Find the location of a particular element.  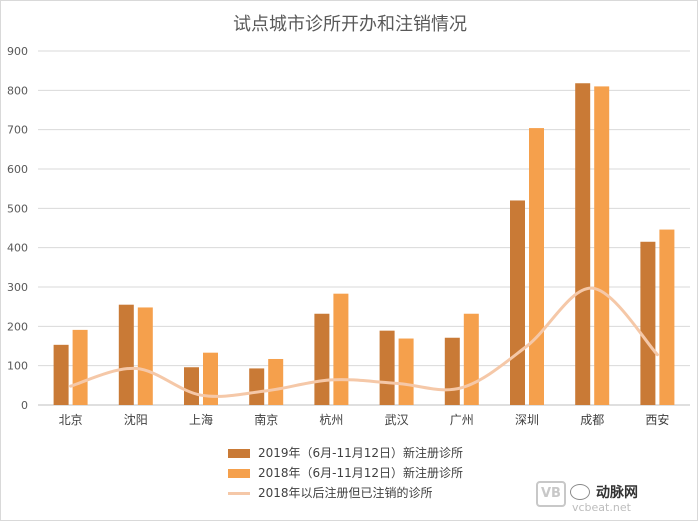

y-tick-label: 900 is located at coordinates (17, 51).